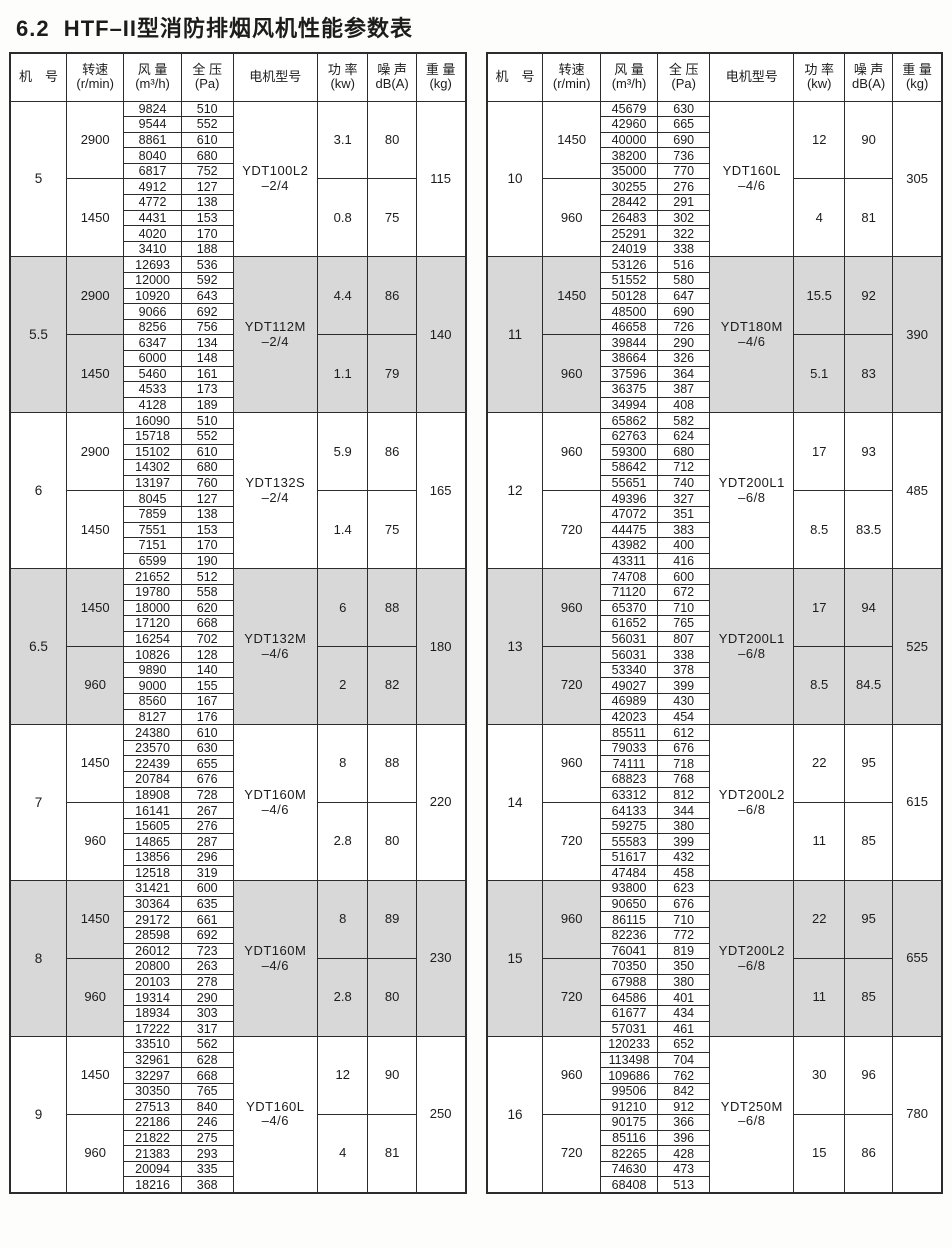 The height and width of the screenshot is (1248, 952). What do you see at coordinates (868, 296) in the screenshot?
I see `noise-cell: 92` at bounding box center [868, 296].